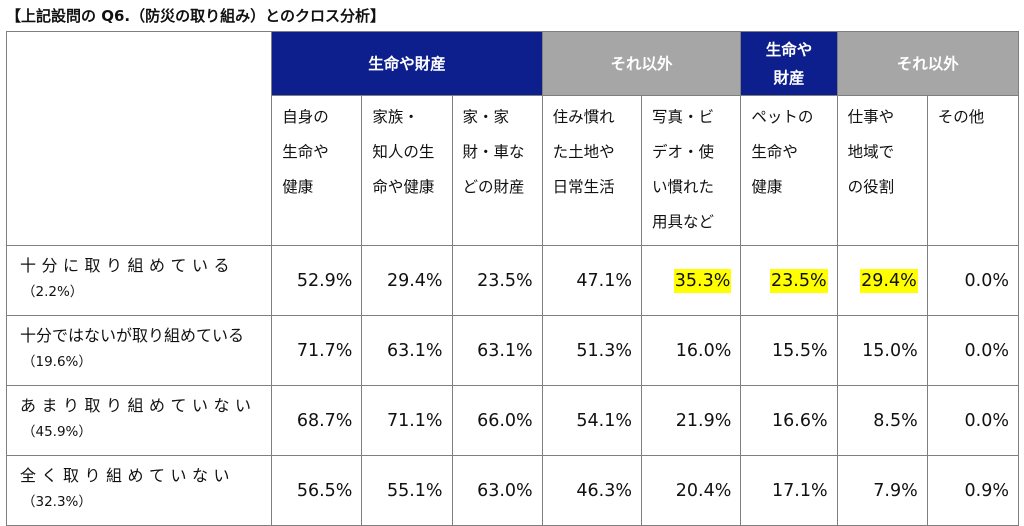 This screenshot has width=1024, height=526. Describe the element at coordinates (782, 117) in the screenshot. I see `column-header-line: ペットの` at that location.